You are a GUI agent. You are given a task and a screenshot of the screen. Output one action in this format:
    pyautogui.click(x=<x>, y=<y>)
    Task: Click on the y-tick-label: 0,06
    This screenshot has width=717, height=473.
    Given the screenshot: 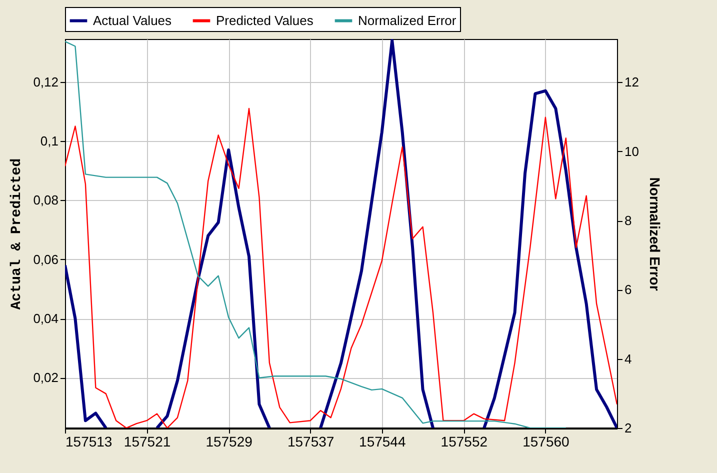 What is the action you would take?
    pyautogui.click(x=45, y=259)
    